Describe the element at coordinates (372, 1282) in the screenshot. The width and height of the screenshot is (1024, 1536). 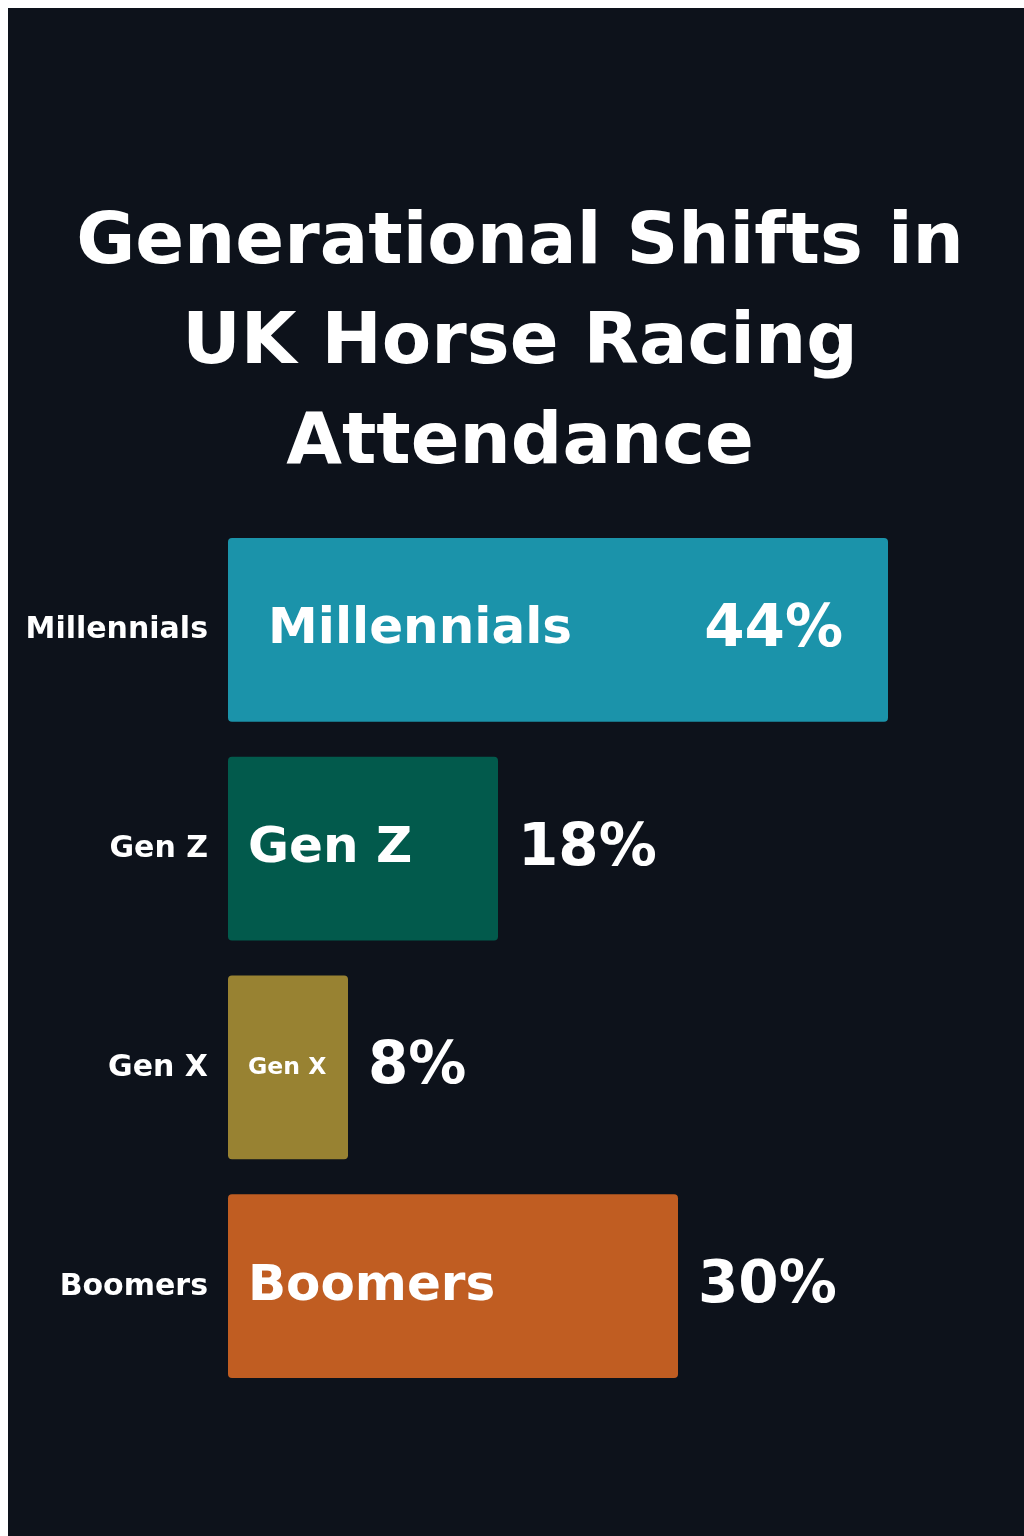
I see `category-label: Boomers` at that location.